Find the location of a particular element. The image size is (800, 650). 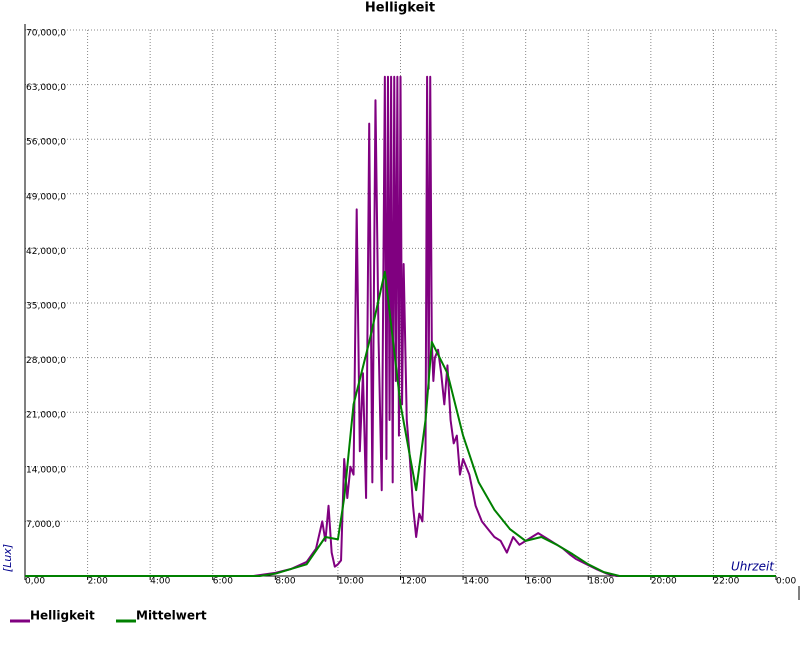

x-tick-label: 10:00 is located at coordinates (351, 582).